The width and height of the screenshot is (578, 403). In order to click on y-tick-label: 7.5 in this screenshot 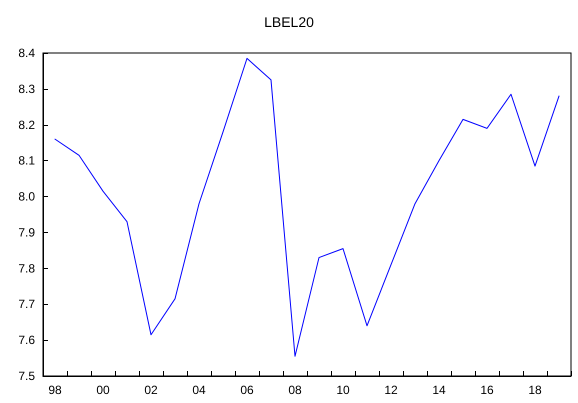, I will do `click(27, 376)`.